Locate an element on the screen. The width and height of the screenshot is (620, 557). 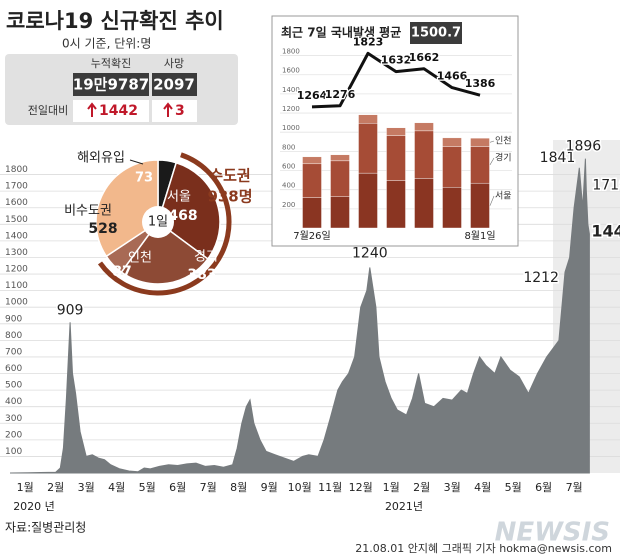
peak-label: 1240 is located at coordinates (370, 253).